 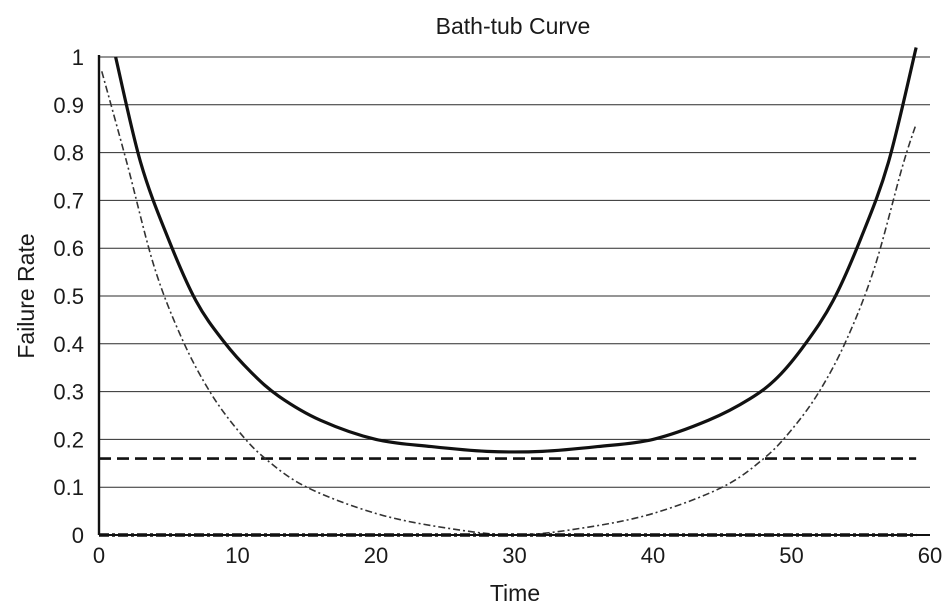 What do you see at coordinates (237, 555) in the screenshot?
I see `x-tick-label: 10` at bounding box center [237, 555].